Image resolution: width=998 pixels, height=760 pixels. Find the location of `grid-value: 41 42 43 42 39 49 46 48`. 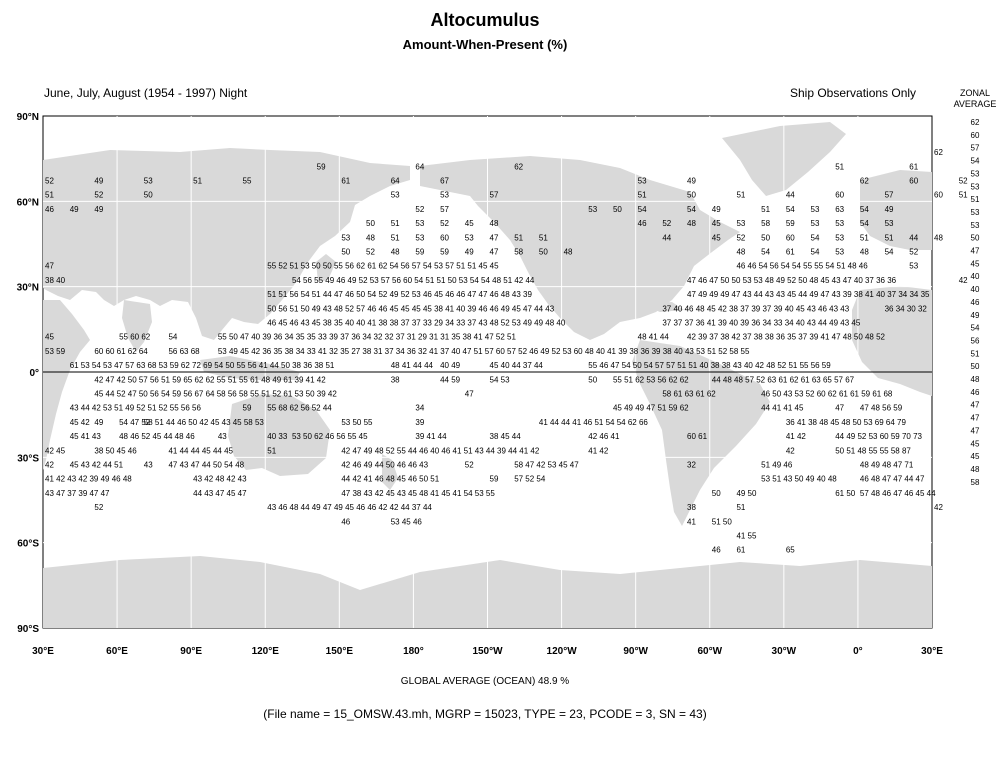

grid-value: 41 42 43 42 39 49 46 48 is located at coordinates (88, 479).